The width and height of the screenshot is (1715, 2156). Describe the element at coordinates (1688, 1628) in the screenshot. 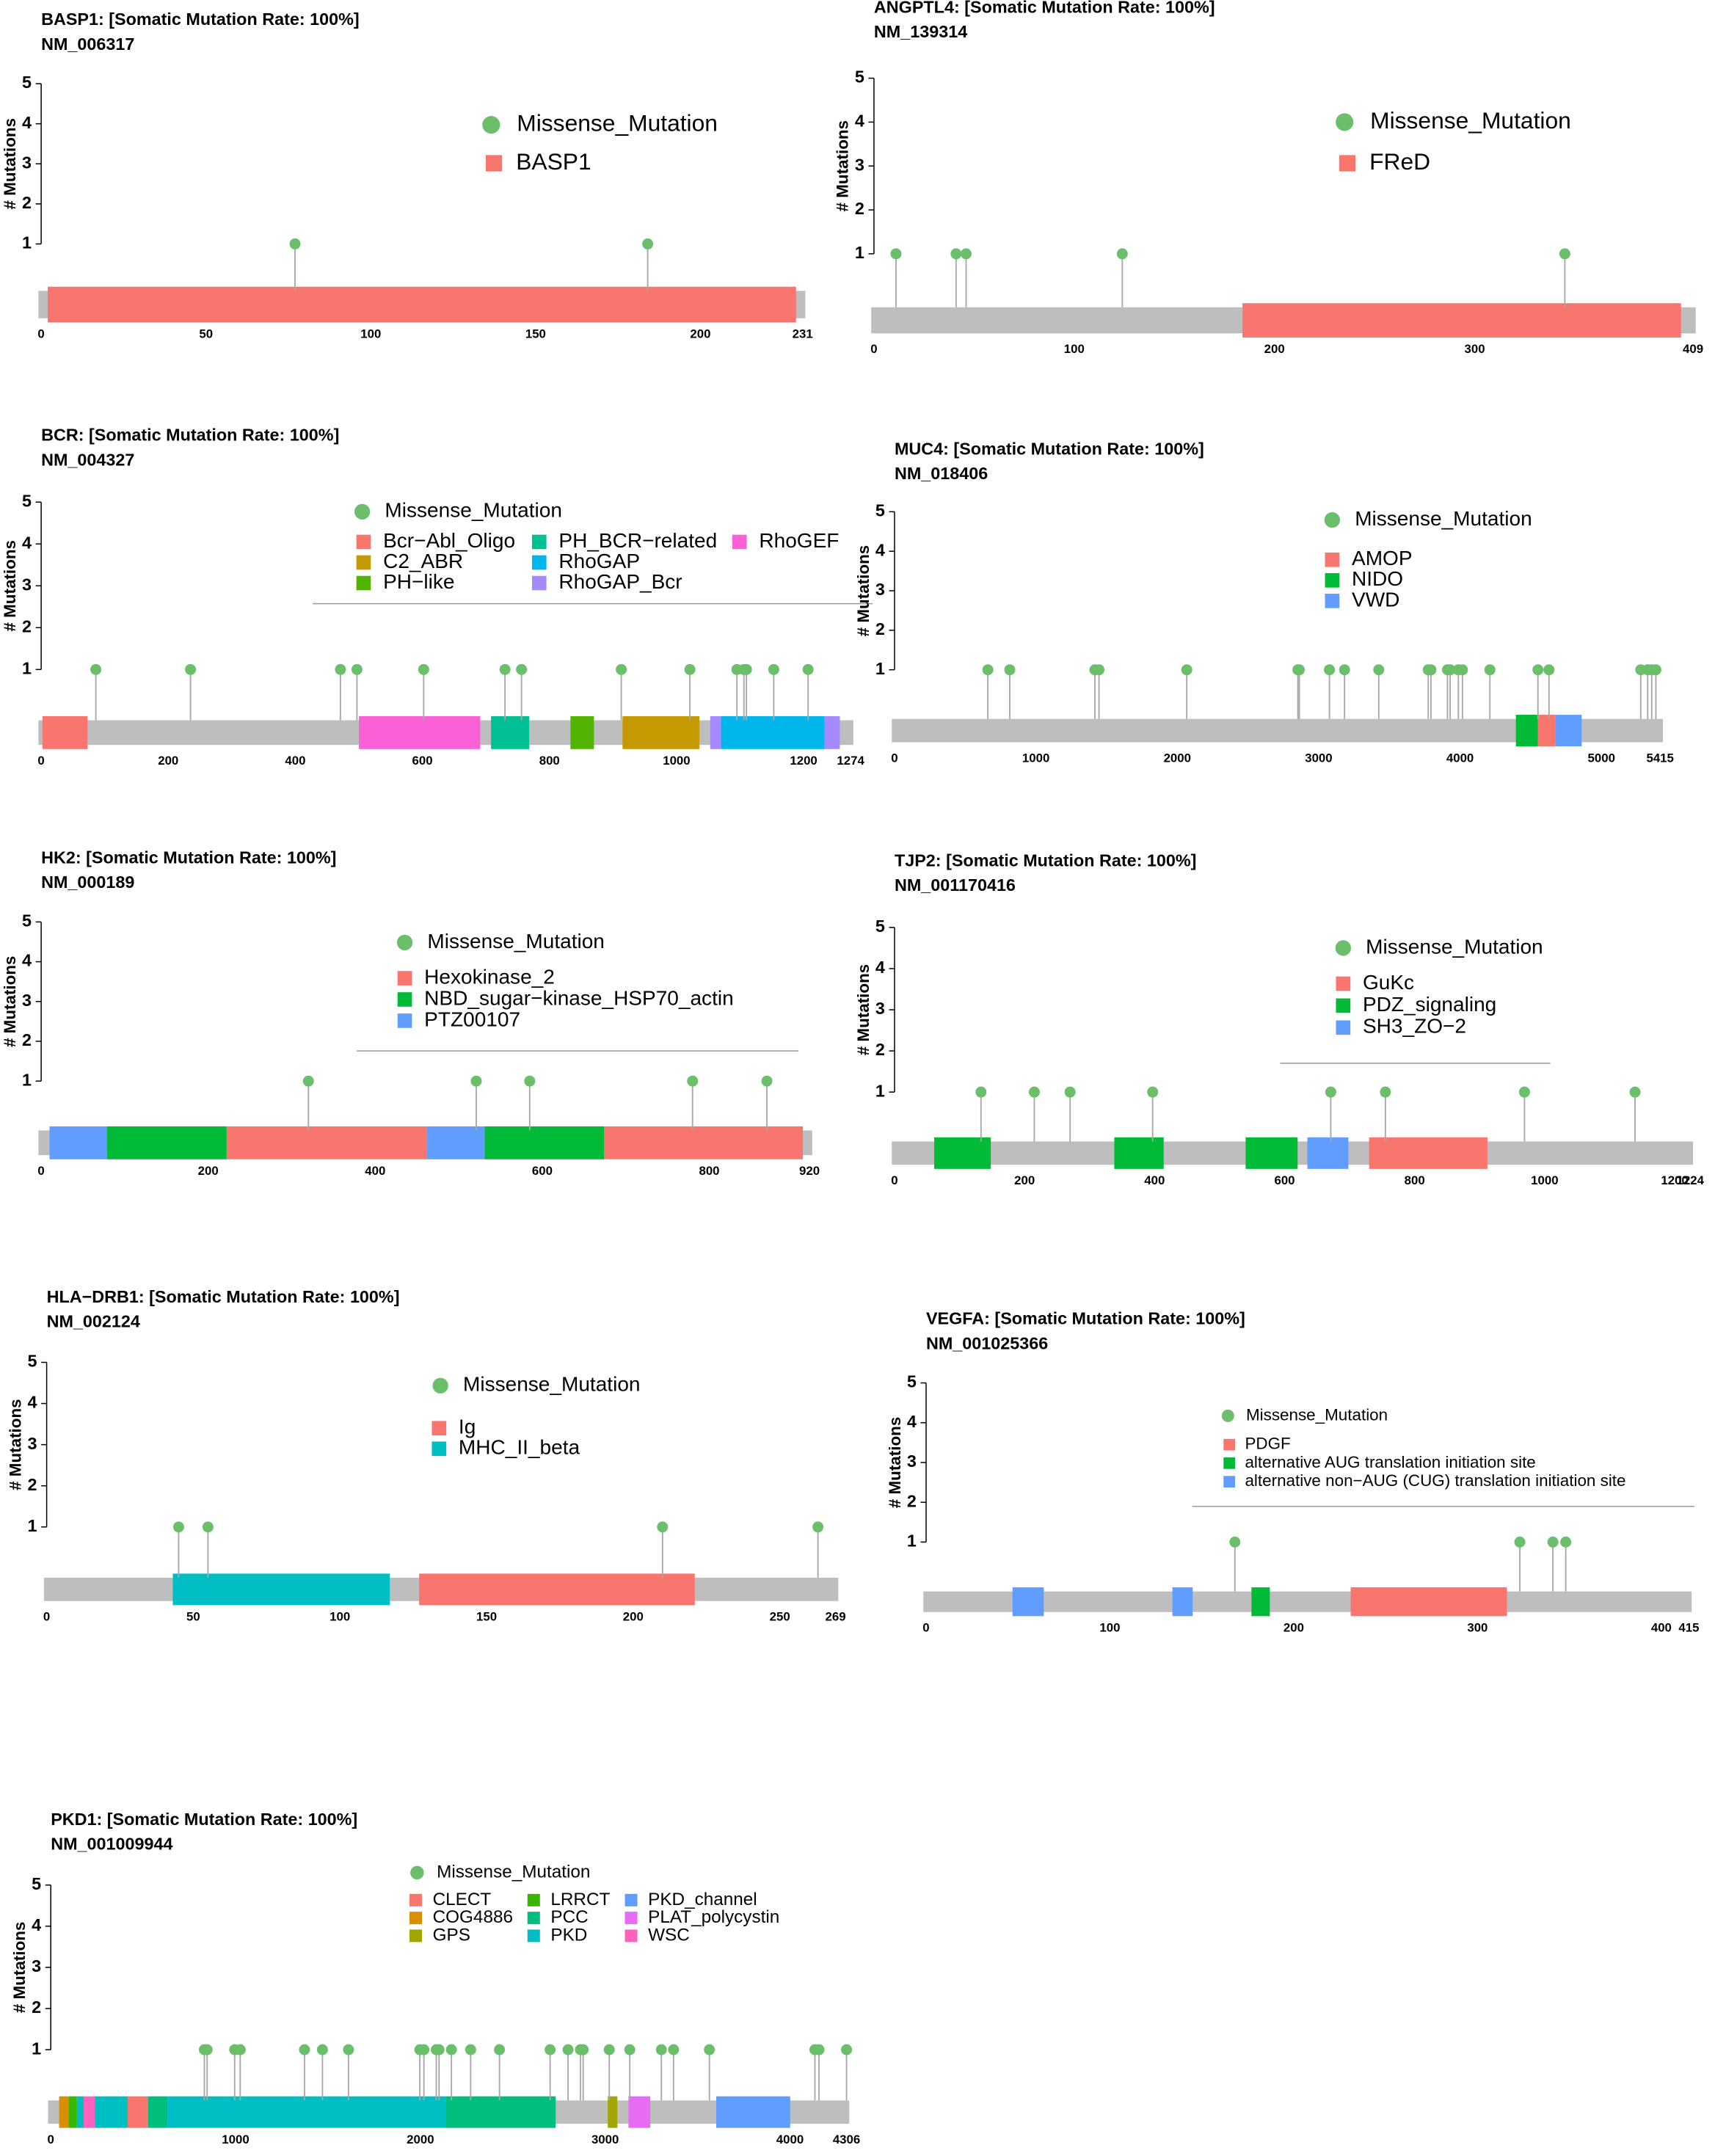

I see `x-tick-label: 415` at that location.